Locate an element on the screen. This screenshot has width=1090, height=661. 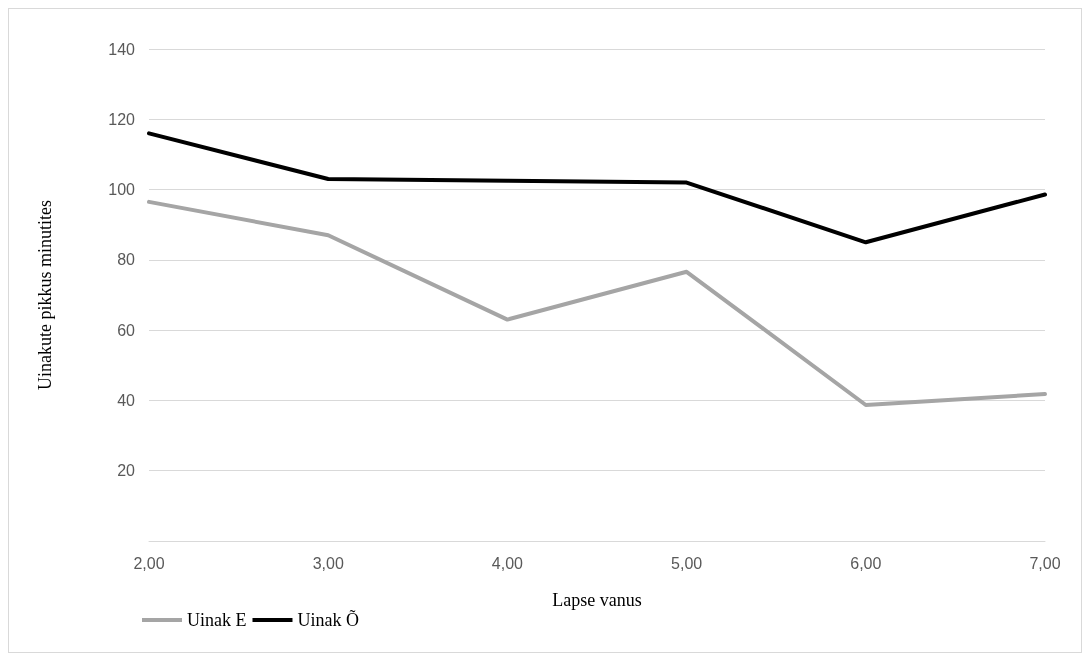
legend-label: Uinak Õ is located at coordinates (328, 619).